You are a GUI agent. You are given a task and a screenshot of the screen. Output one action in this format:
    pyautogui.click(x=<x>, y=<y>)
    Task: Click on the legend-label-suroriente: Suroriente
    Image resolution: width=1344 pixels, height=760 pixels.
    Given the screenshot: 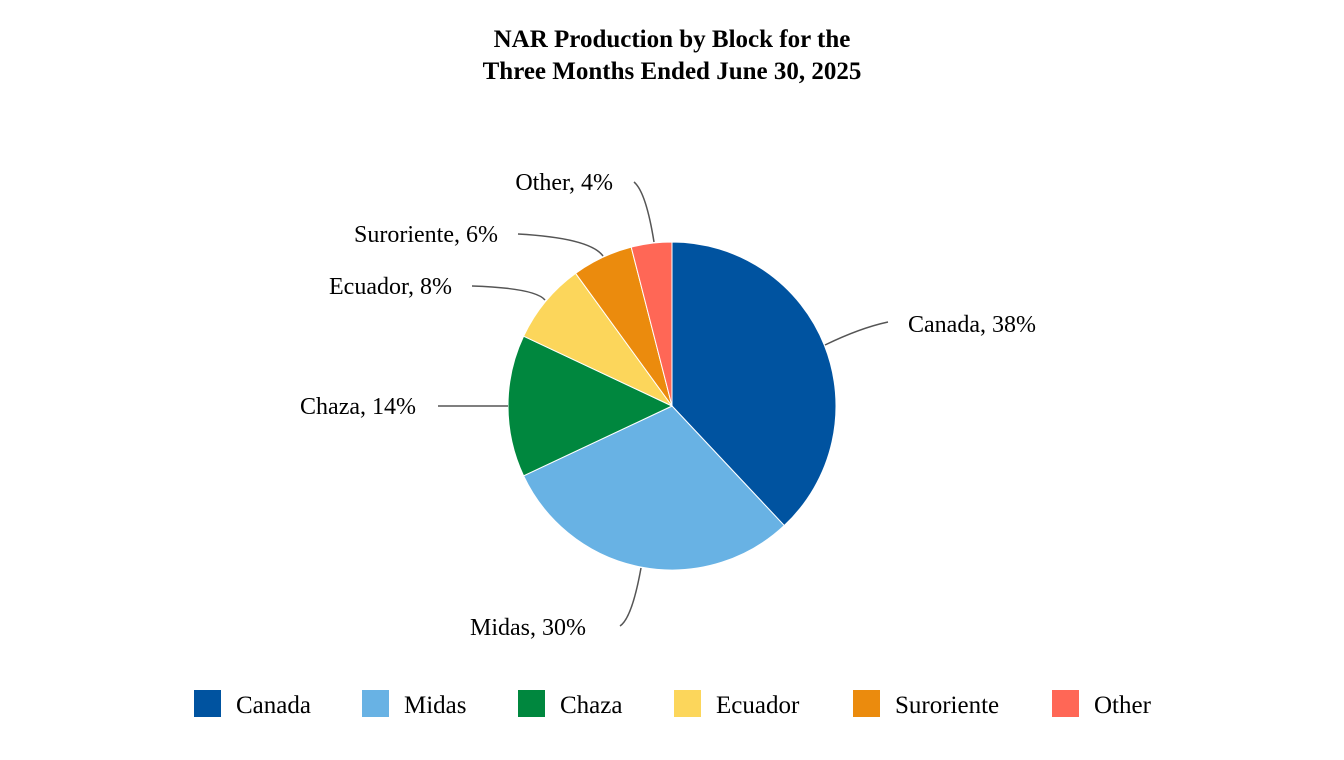 What is the action you would take?
    pyautogui.click(x=947, y=705)
    